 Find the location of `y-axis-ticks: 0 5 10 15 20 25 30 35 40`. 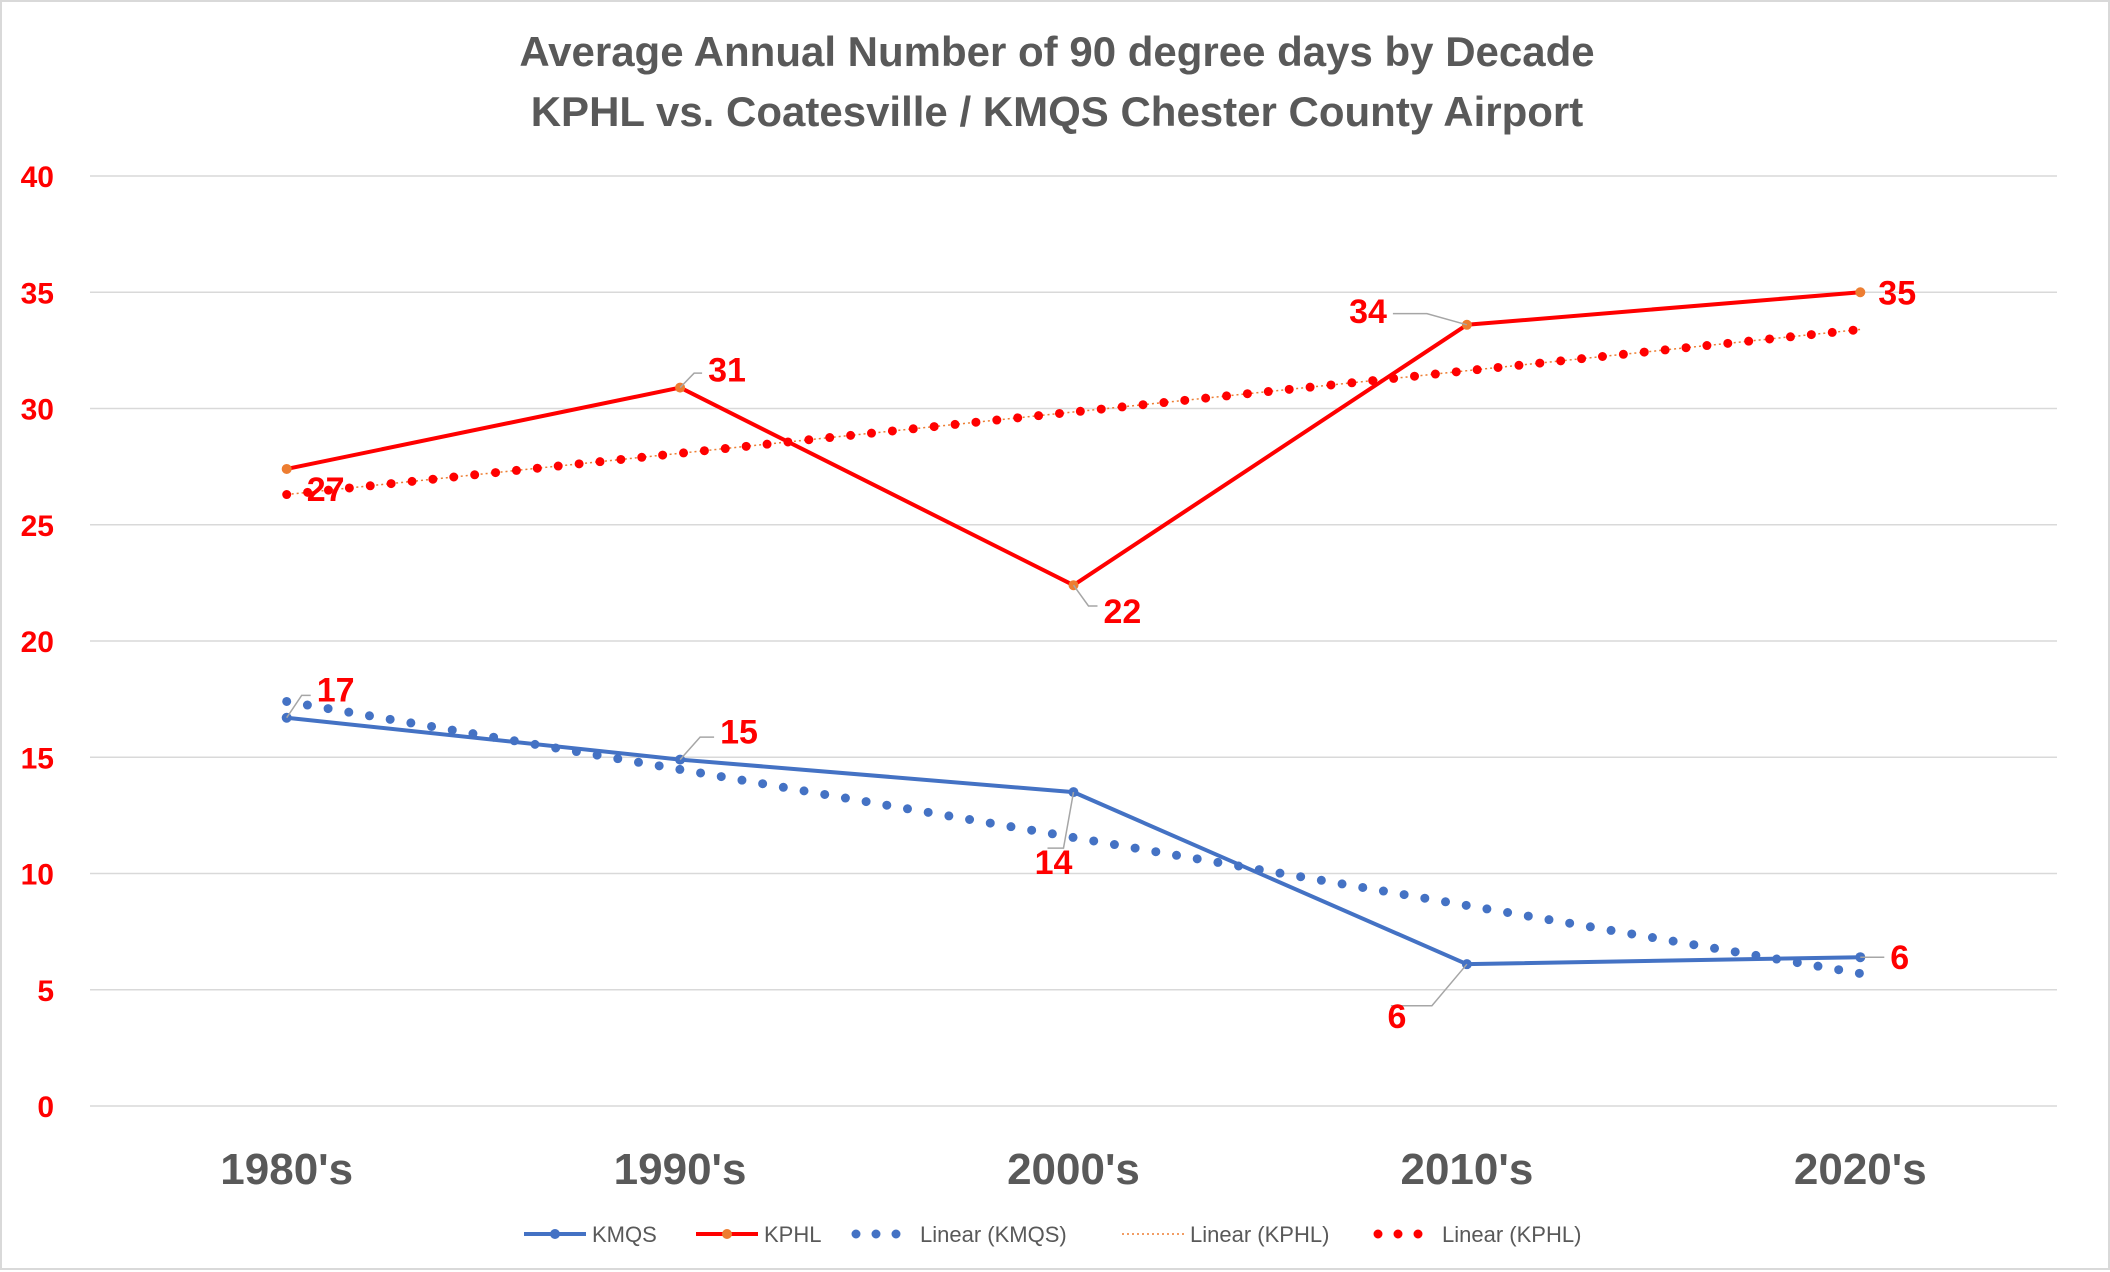

y-axis-ticks: 0 5 10 15 20 25 30 35 40 is located at coordinates (37, 642).